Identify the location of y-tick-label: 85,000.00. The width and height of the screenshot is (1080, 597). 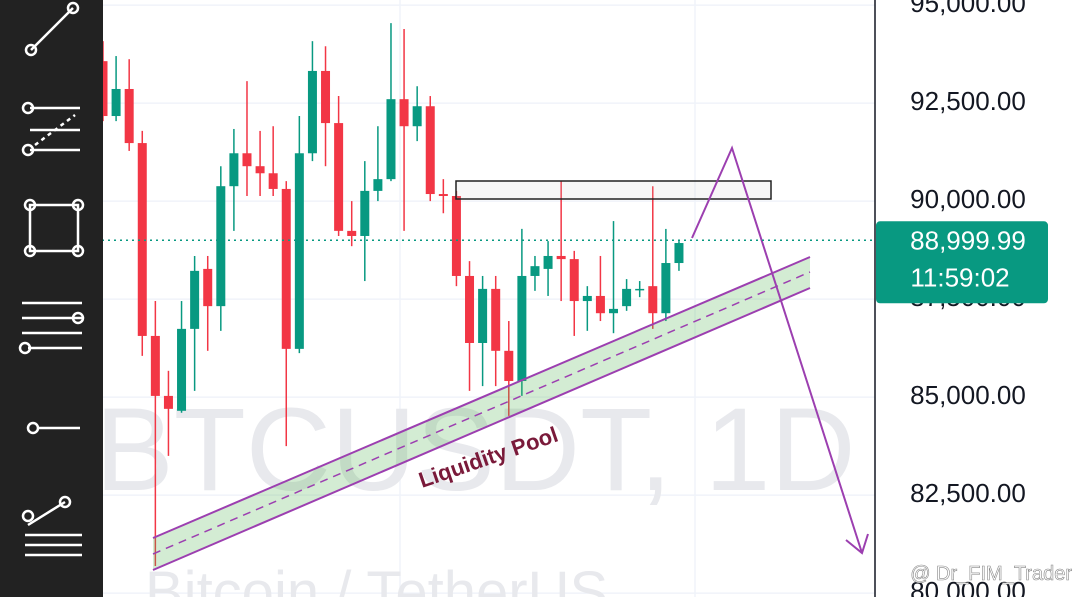
(968, 395).